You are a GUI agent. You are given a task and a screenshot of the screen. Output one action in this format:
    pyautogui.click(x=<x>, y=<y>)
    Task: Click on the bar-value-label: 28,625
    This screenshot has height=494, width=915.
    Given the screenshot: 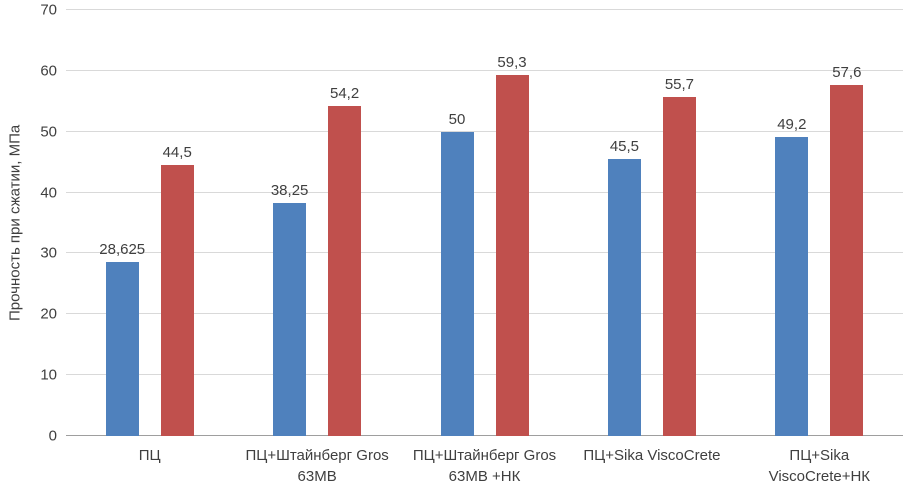 What is the action you would take?
    pyautogui.click(x=122, y=249)
    